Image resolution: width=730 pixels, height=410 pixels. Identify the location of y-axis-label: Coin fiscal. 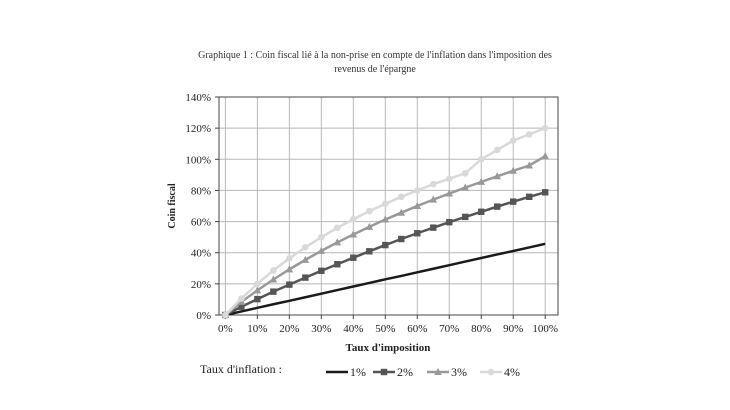
(172, 206).